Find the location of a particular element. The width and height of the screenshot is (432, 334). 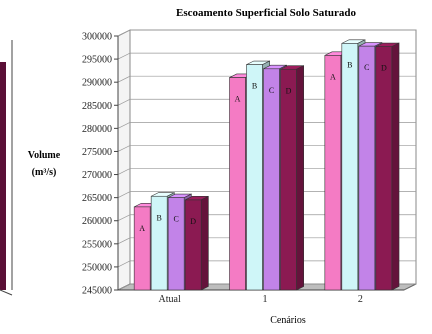

y-tick-label: 250000 is located at coordinates (97, 267).